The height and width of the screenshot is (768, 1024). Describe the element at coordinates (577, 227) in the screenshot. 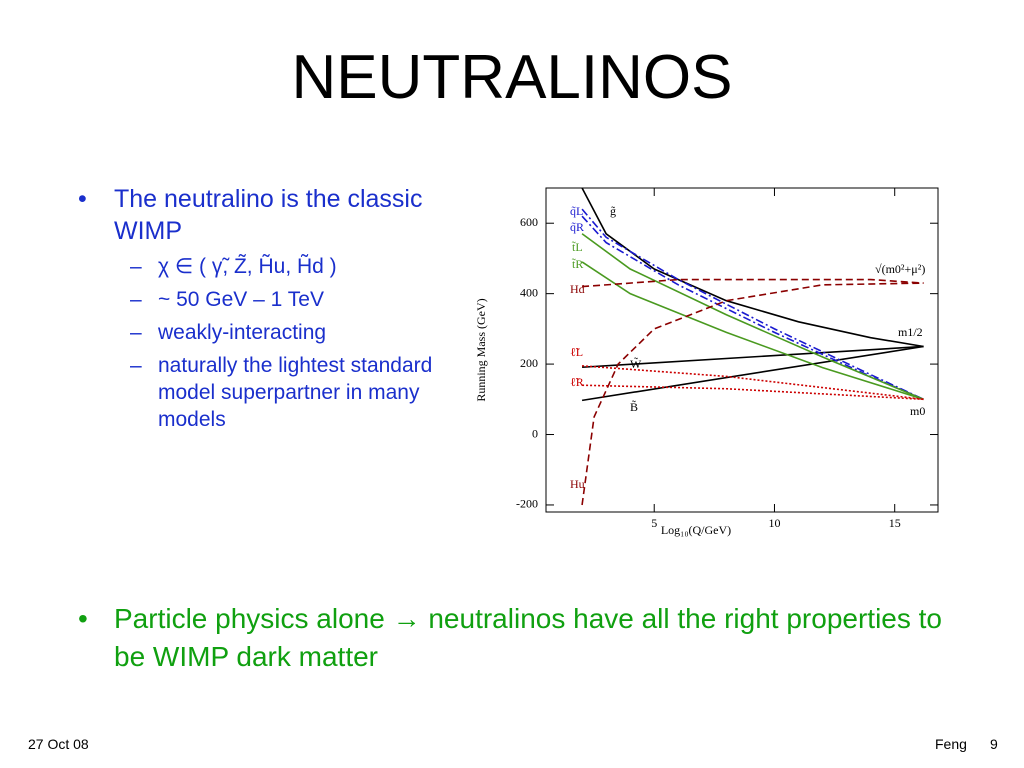

I see `curve-label: q̃R` at that location.